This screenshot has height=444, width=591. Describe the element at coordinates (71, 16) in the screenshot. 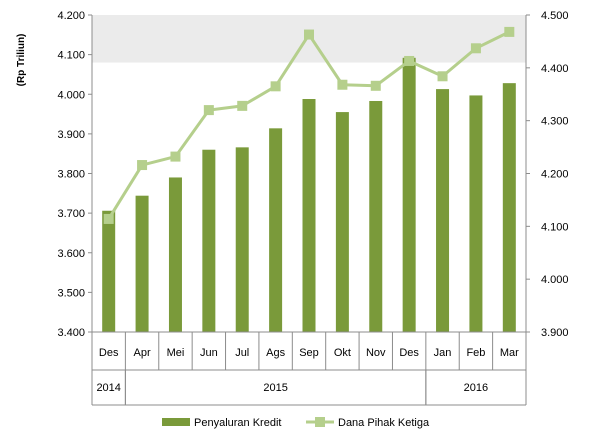

I see `left-tick-label: 4.200` at that location.